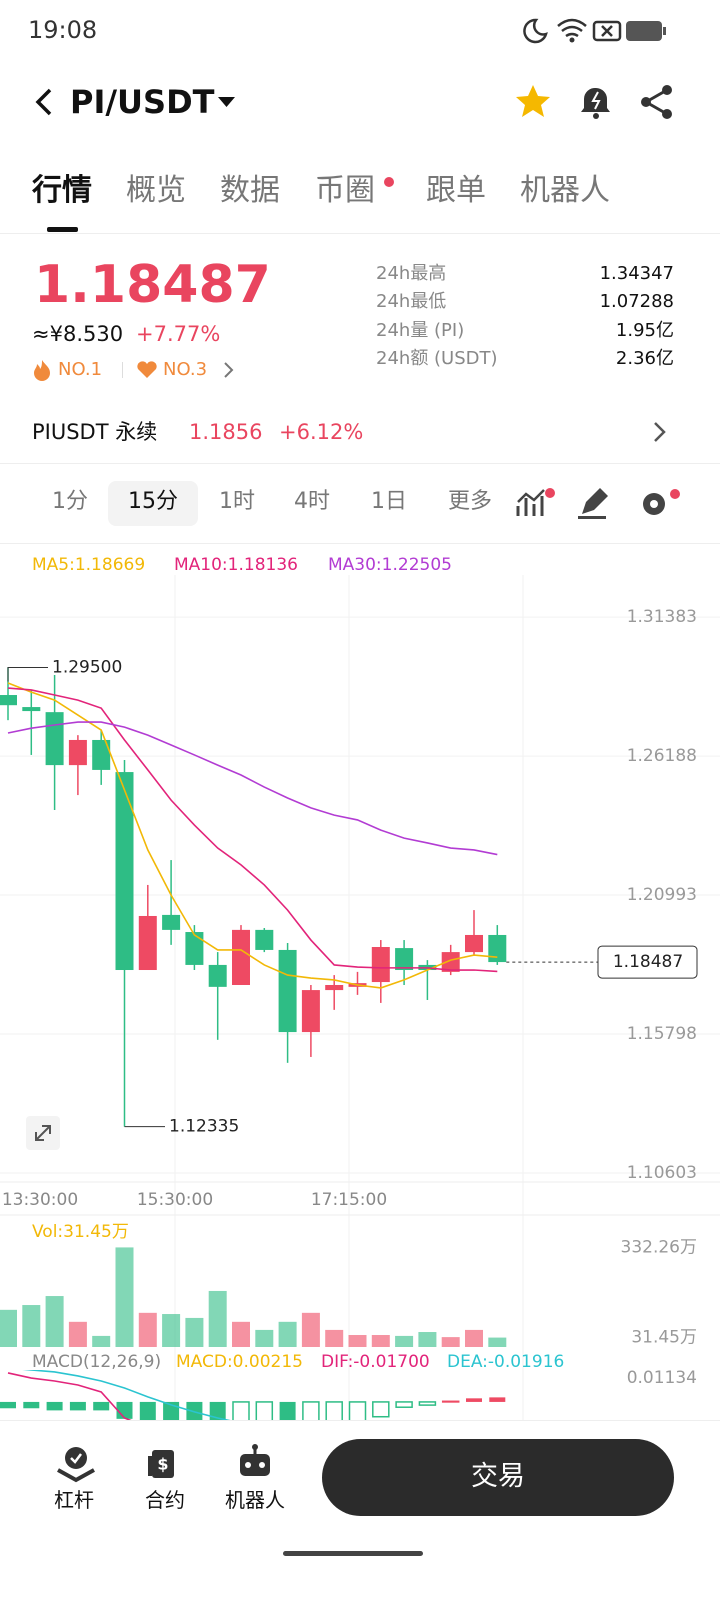 Image resolution: width=720 pixels, height=1600 pixels. I want to click on stat-label: 24h量 (PI), so click(420, 330).